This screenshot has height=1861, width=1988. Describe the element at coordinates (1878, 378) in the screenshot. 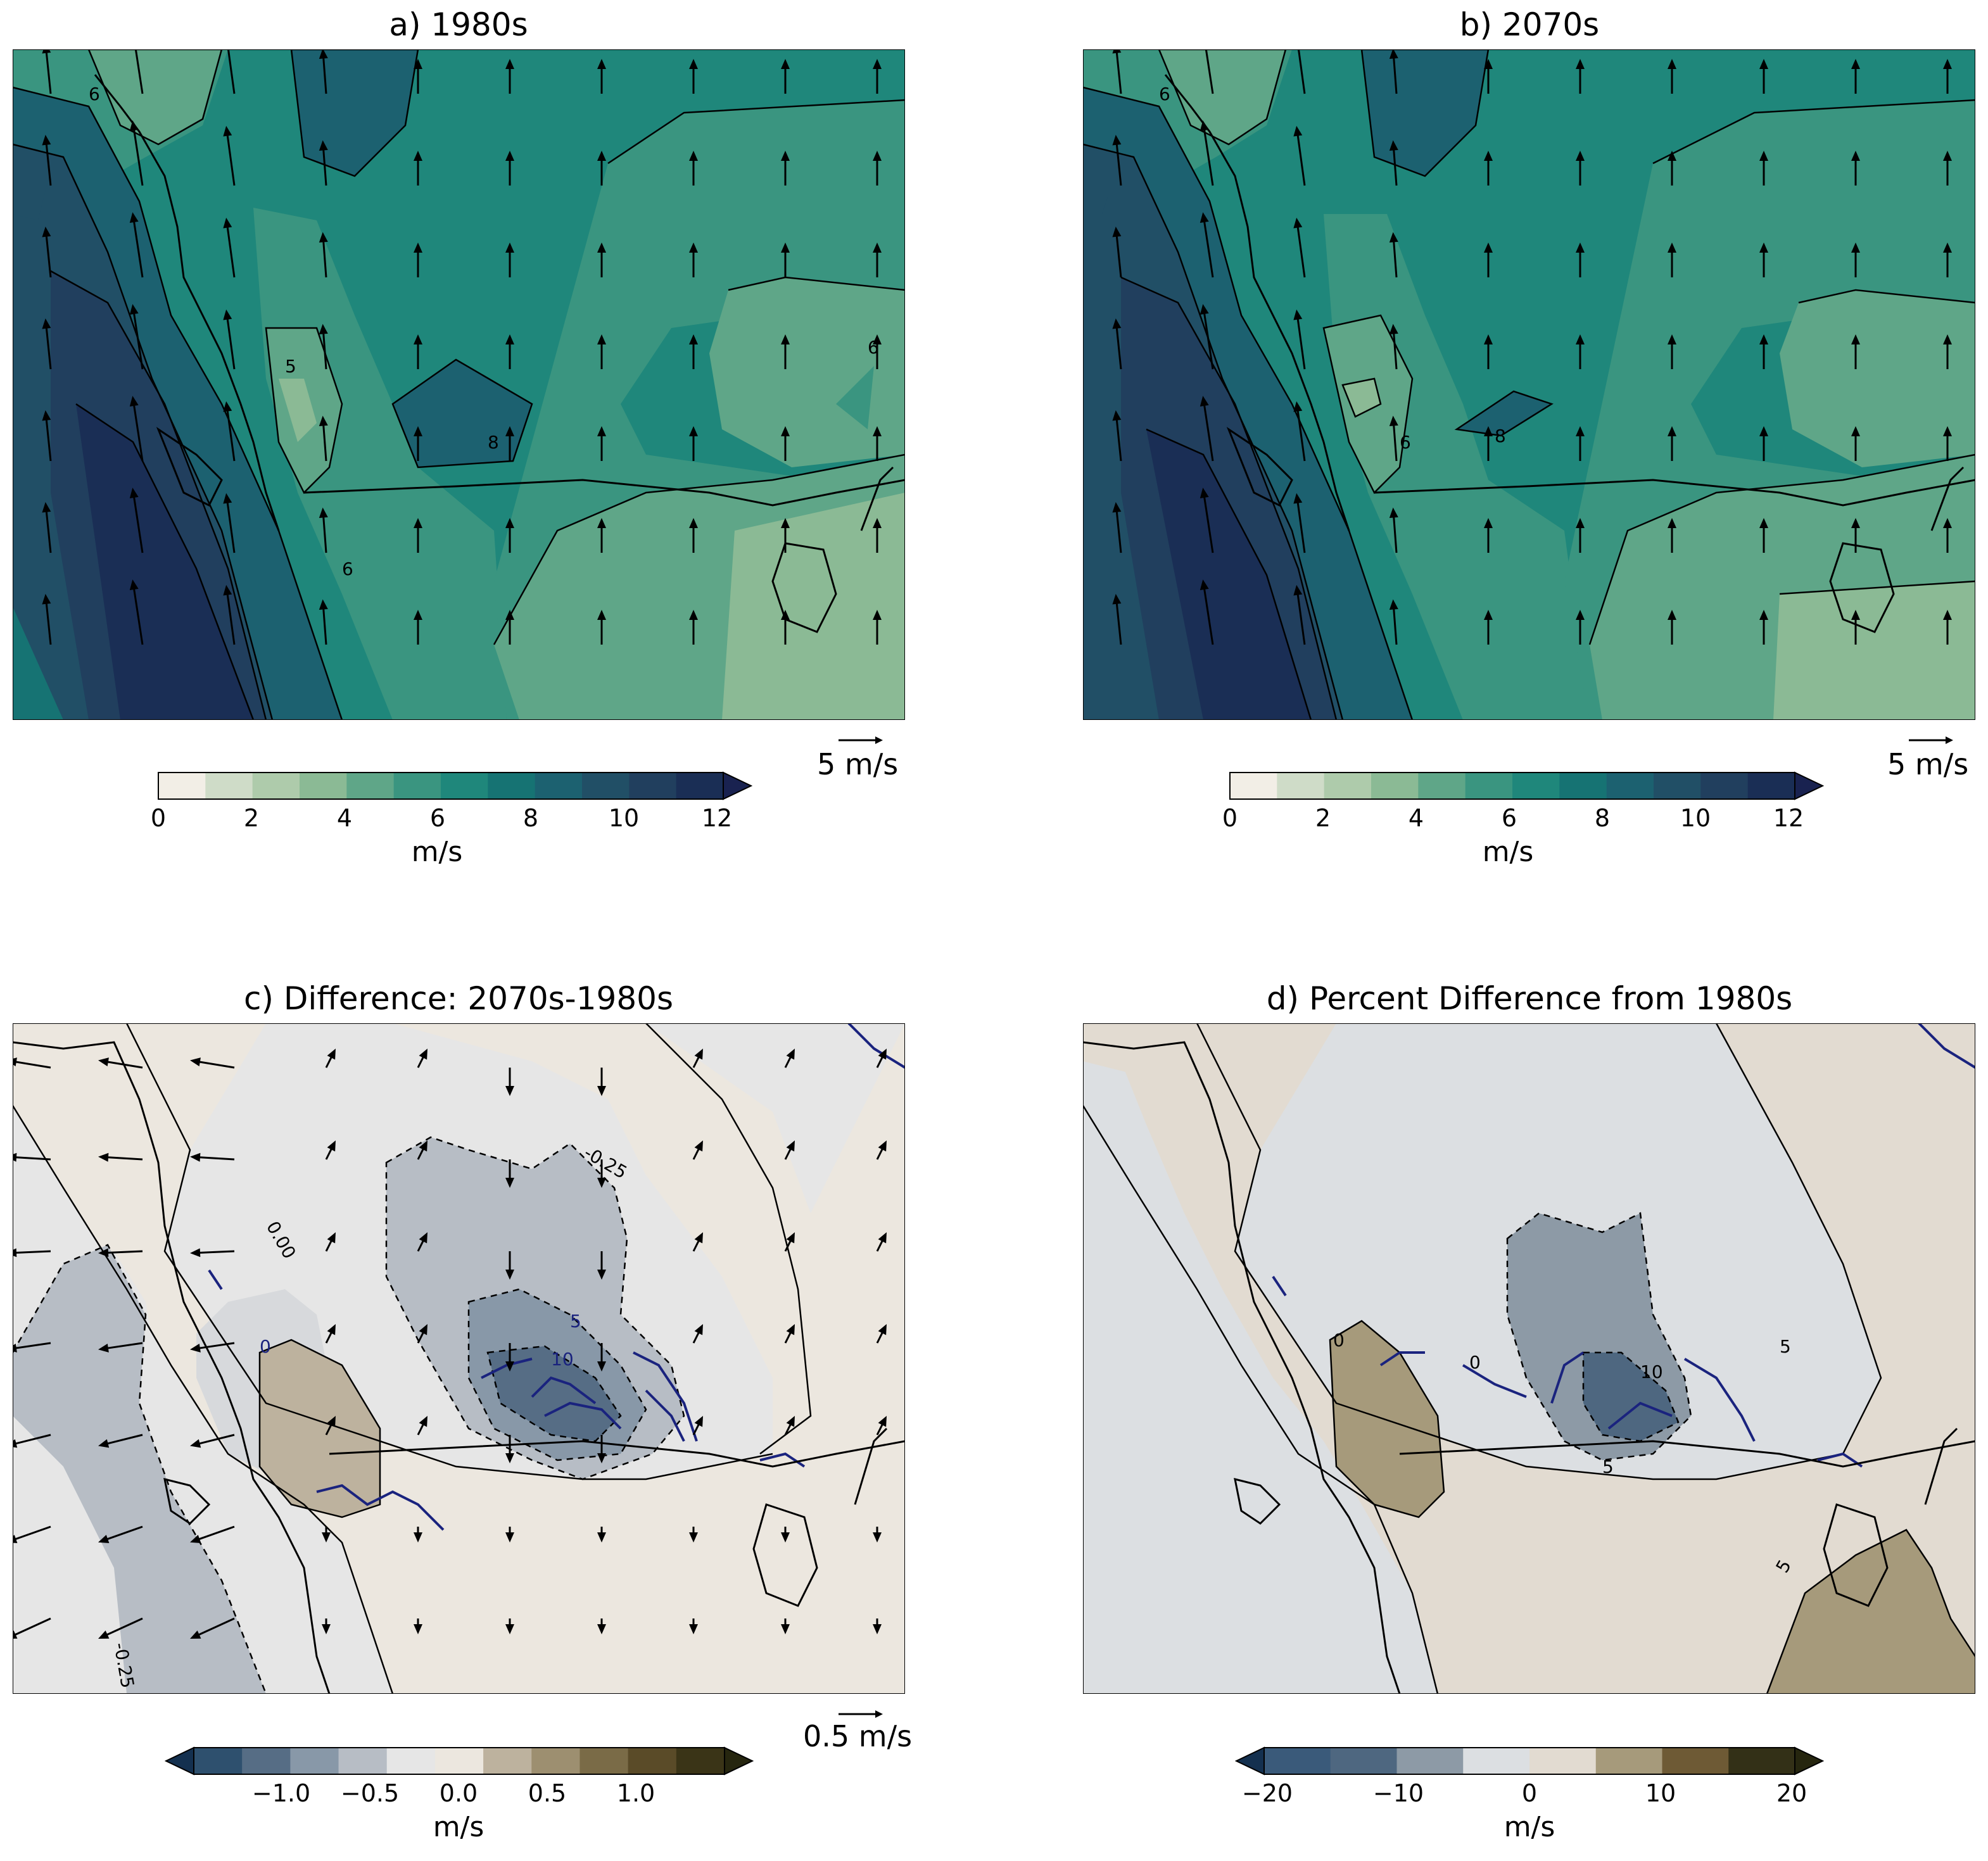

I see `panel-b-field-region` at that location.